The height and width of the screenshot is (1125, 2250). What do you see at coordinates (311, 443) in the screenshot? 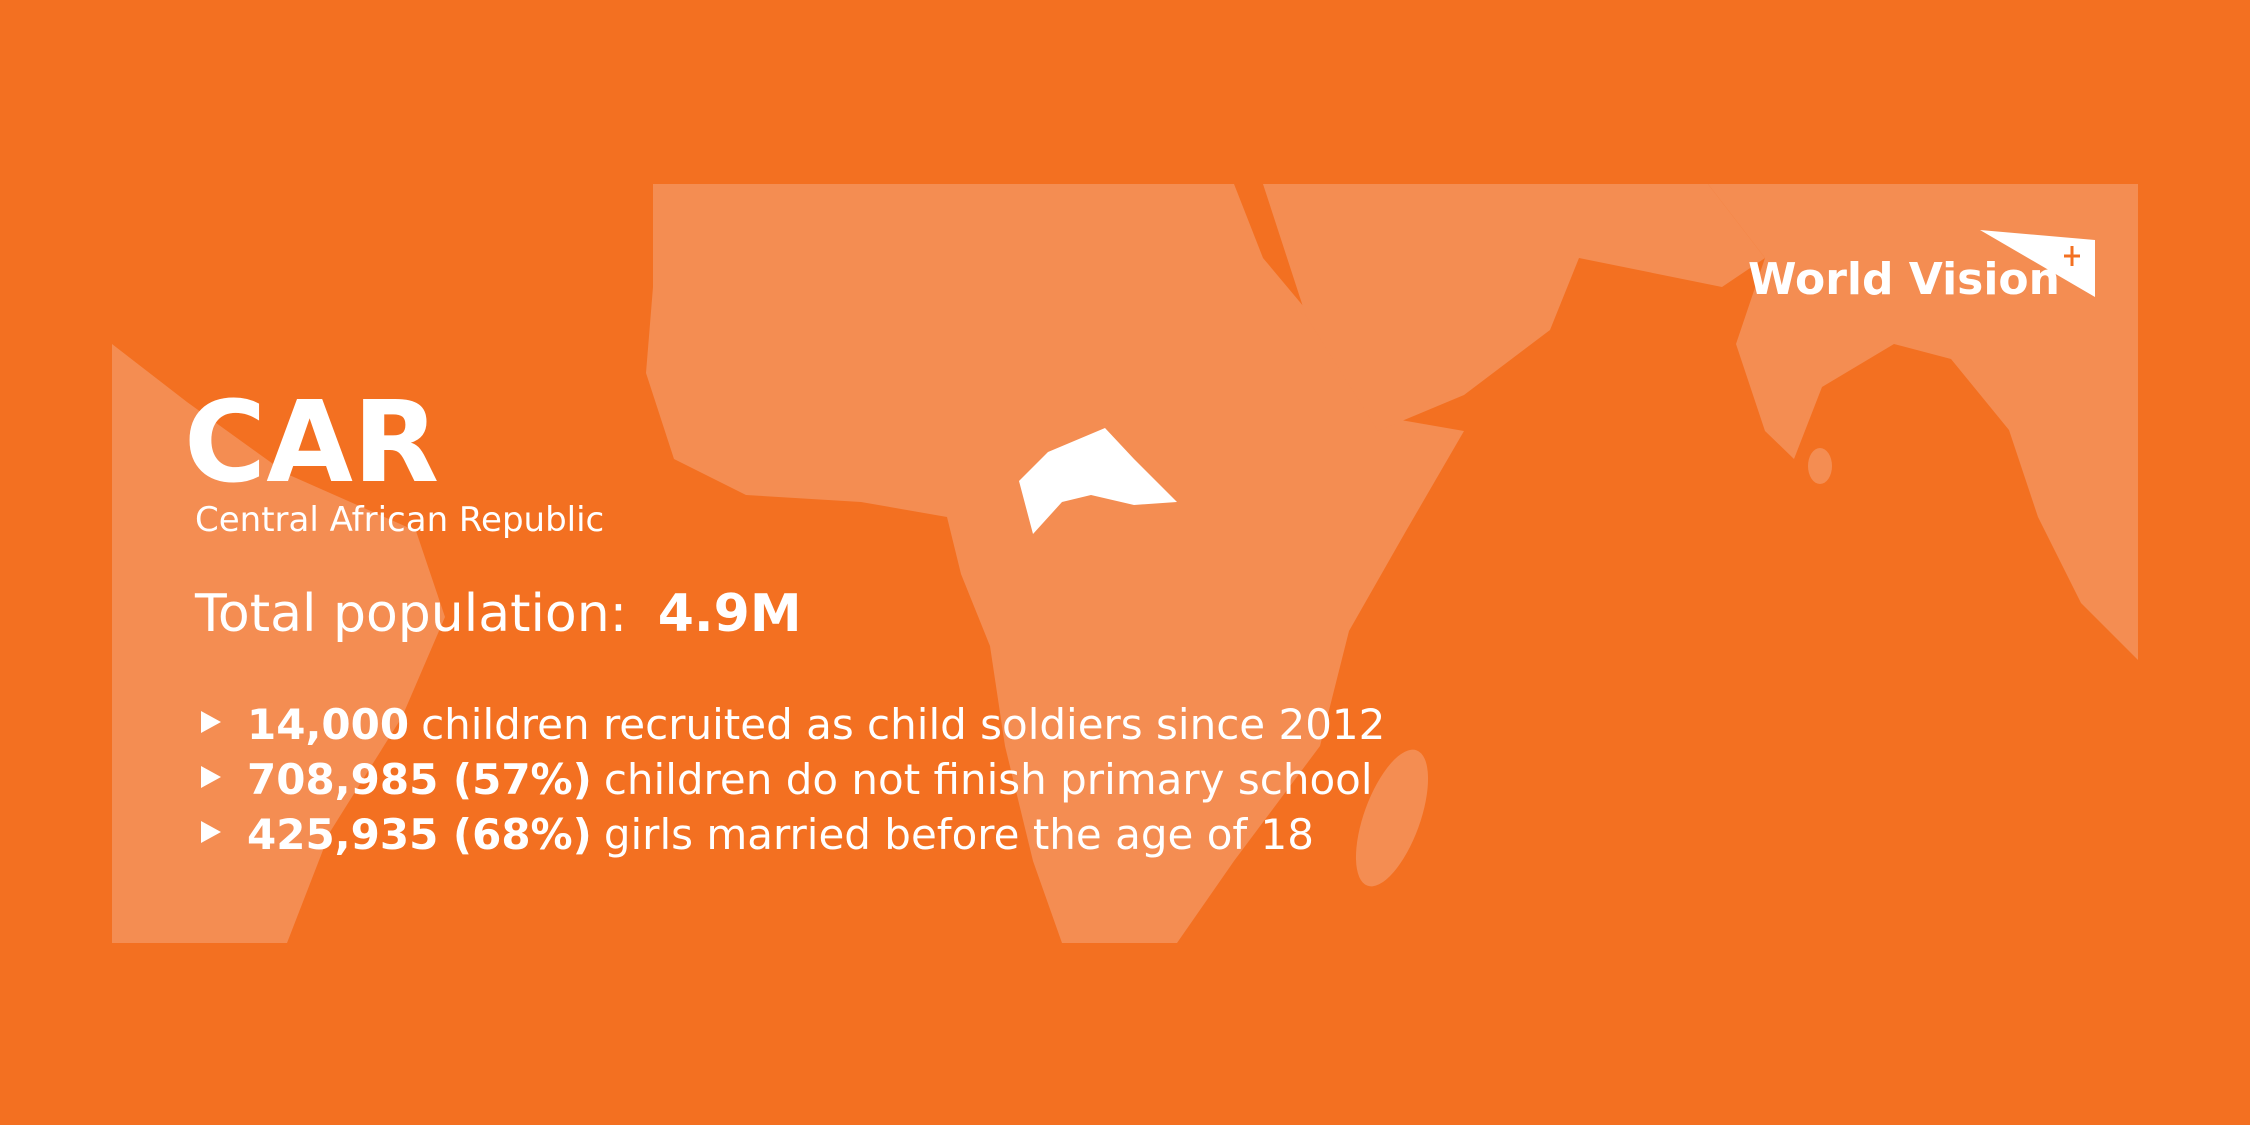
I see `title: CAR` at bounding box center [311, 443].